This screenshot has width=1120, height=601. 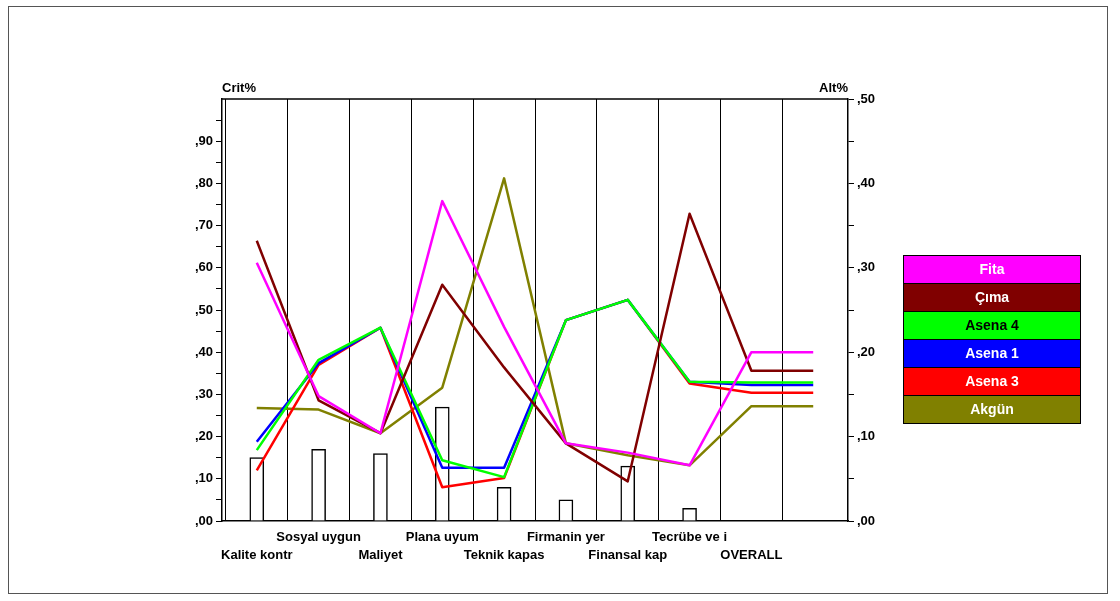 I want to click on y-tick-label: ,10, so click(x=203, y=478).